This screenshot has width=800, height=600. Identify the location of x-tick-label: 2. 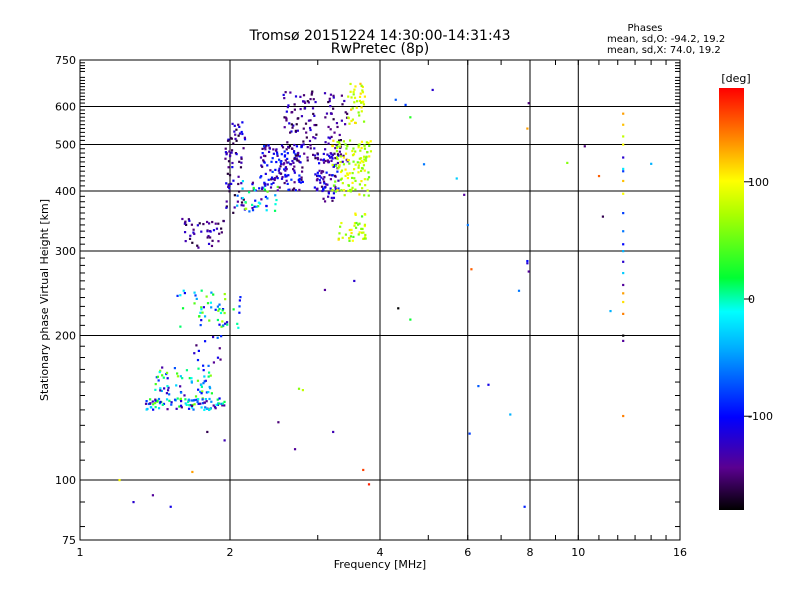
(230, 552).